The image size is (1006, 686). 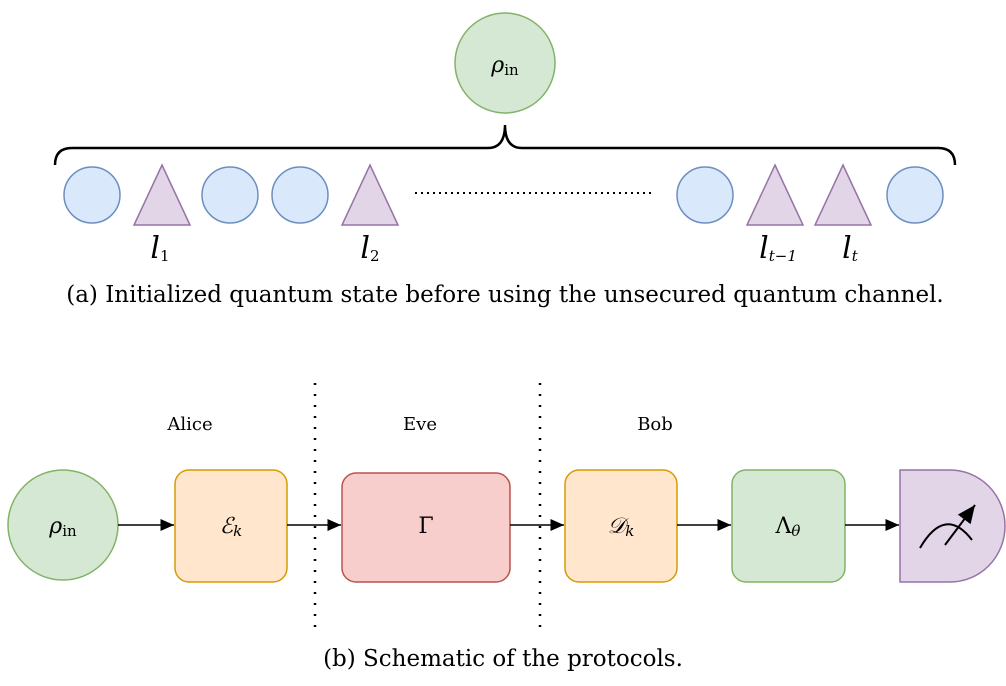 I want to click on label-part: ρ, so click(x=55, y=526).